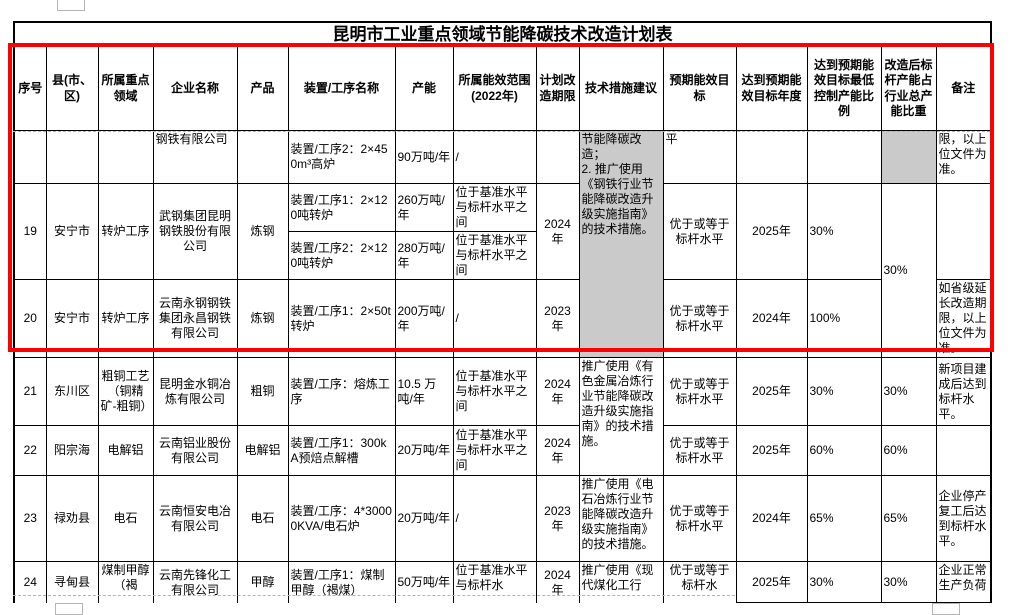 The image size is (1018, 615). Describe the element at coordinates (557, 519) in the screenshot. I see `r23-period: 2023年` at that location.